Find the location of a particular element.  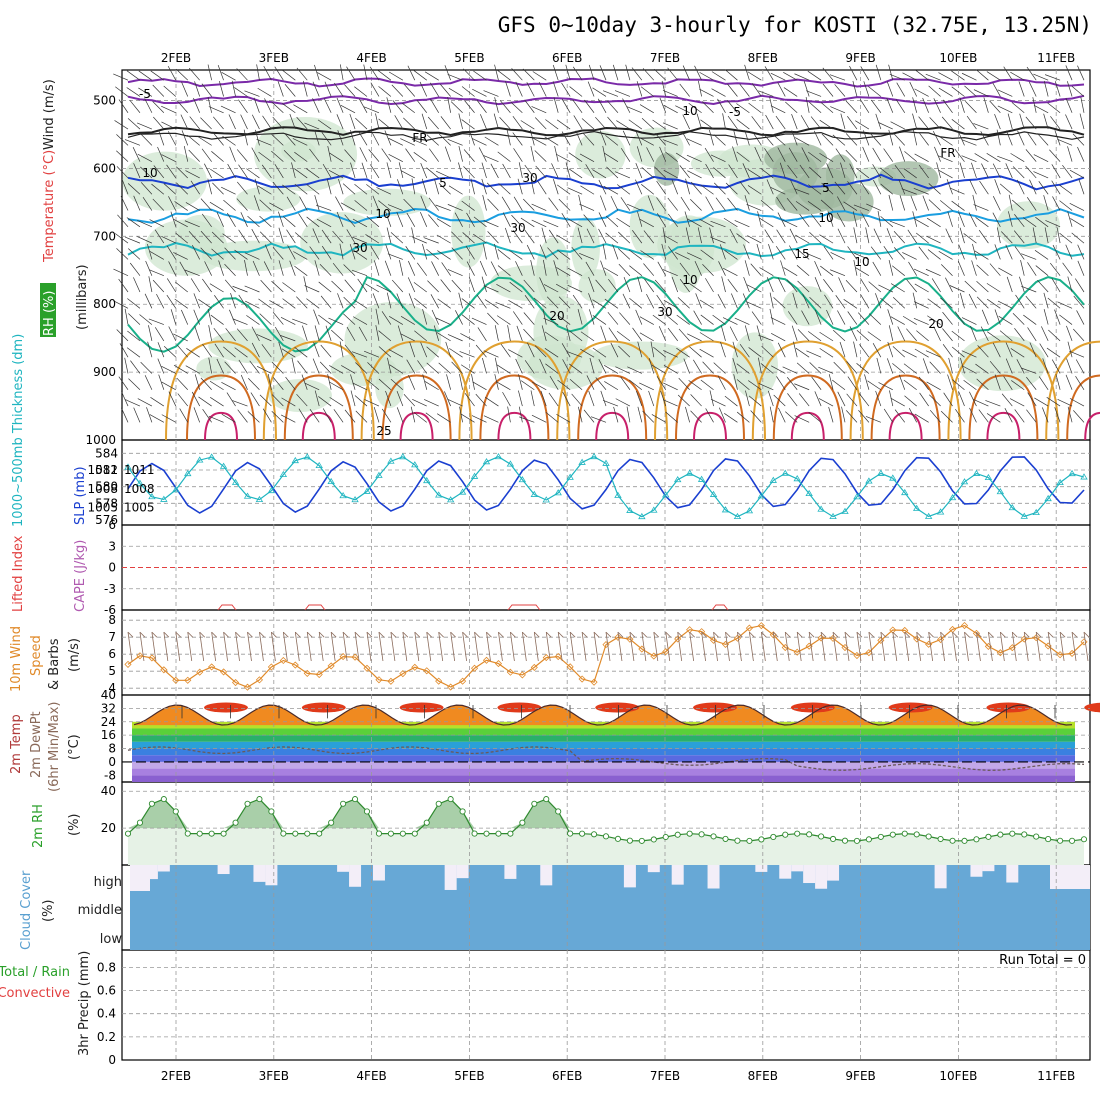

upper-ytick: 700 is located at coordinates (104, 236).